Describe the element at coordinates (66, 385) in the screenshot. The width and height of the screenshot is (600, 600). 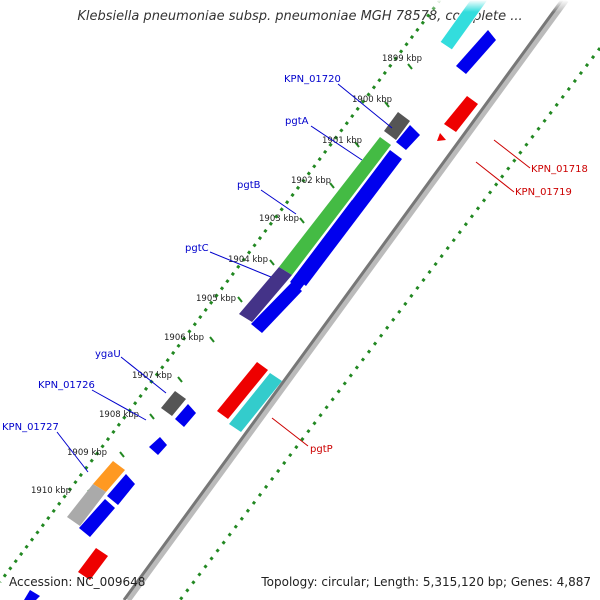
I see `label-kpn01726: KPN_01726` at that location.